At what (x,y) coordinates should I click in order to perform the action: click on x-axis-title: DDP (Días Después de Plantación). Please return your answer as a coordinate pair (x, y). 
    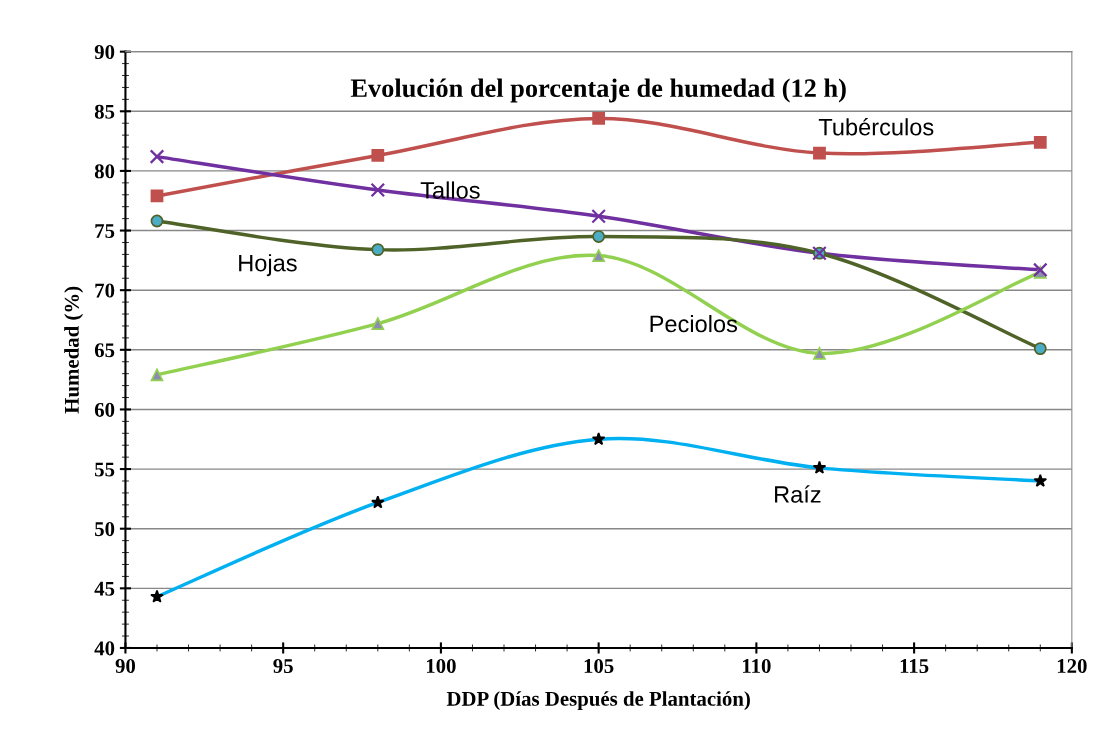
    Looking at the image, I should click on (598, 701).